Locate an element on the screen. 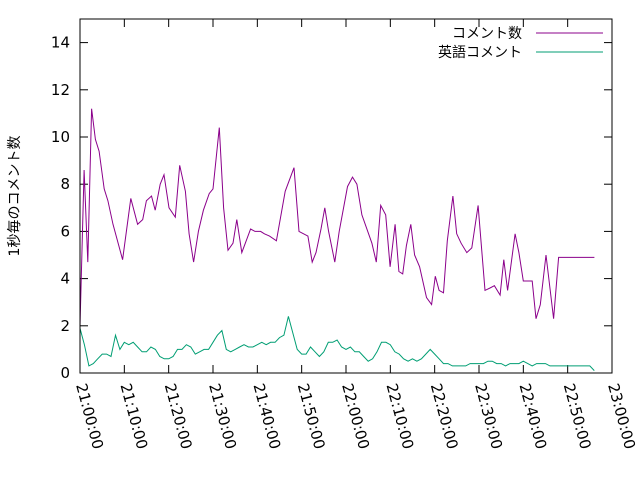 Image resolution: width=640 pixels, height=480 pixels. y-tick-label: 12 is located at coordinates (60, 90).